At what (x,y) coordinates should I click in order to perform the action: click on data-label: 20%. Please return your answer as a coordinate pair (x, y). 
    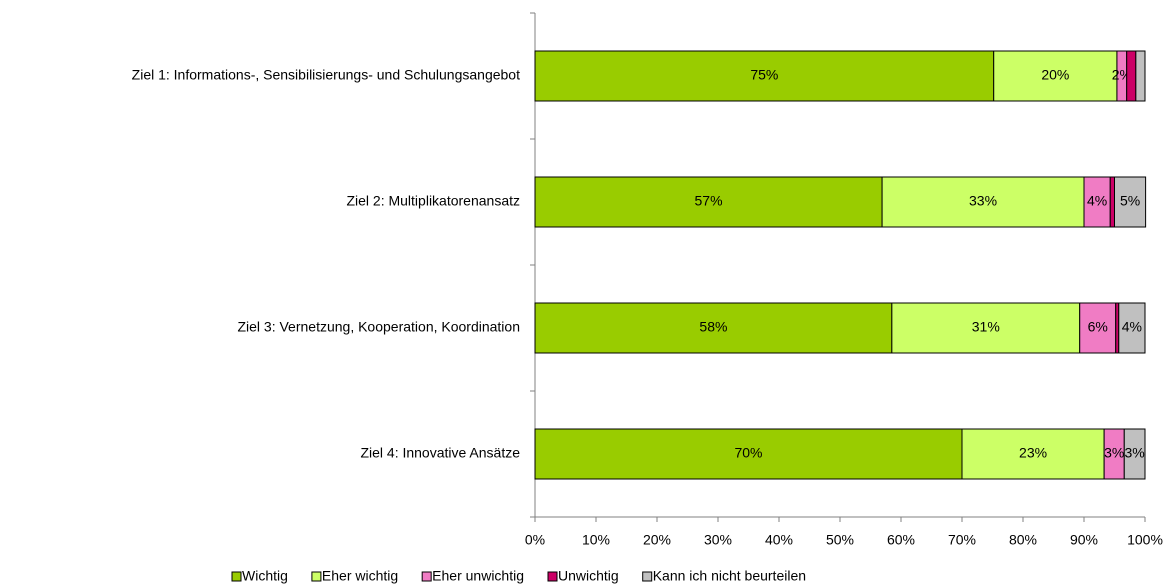
    Looking at the image, I should click on (1055, 75).